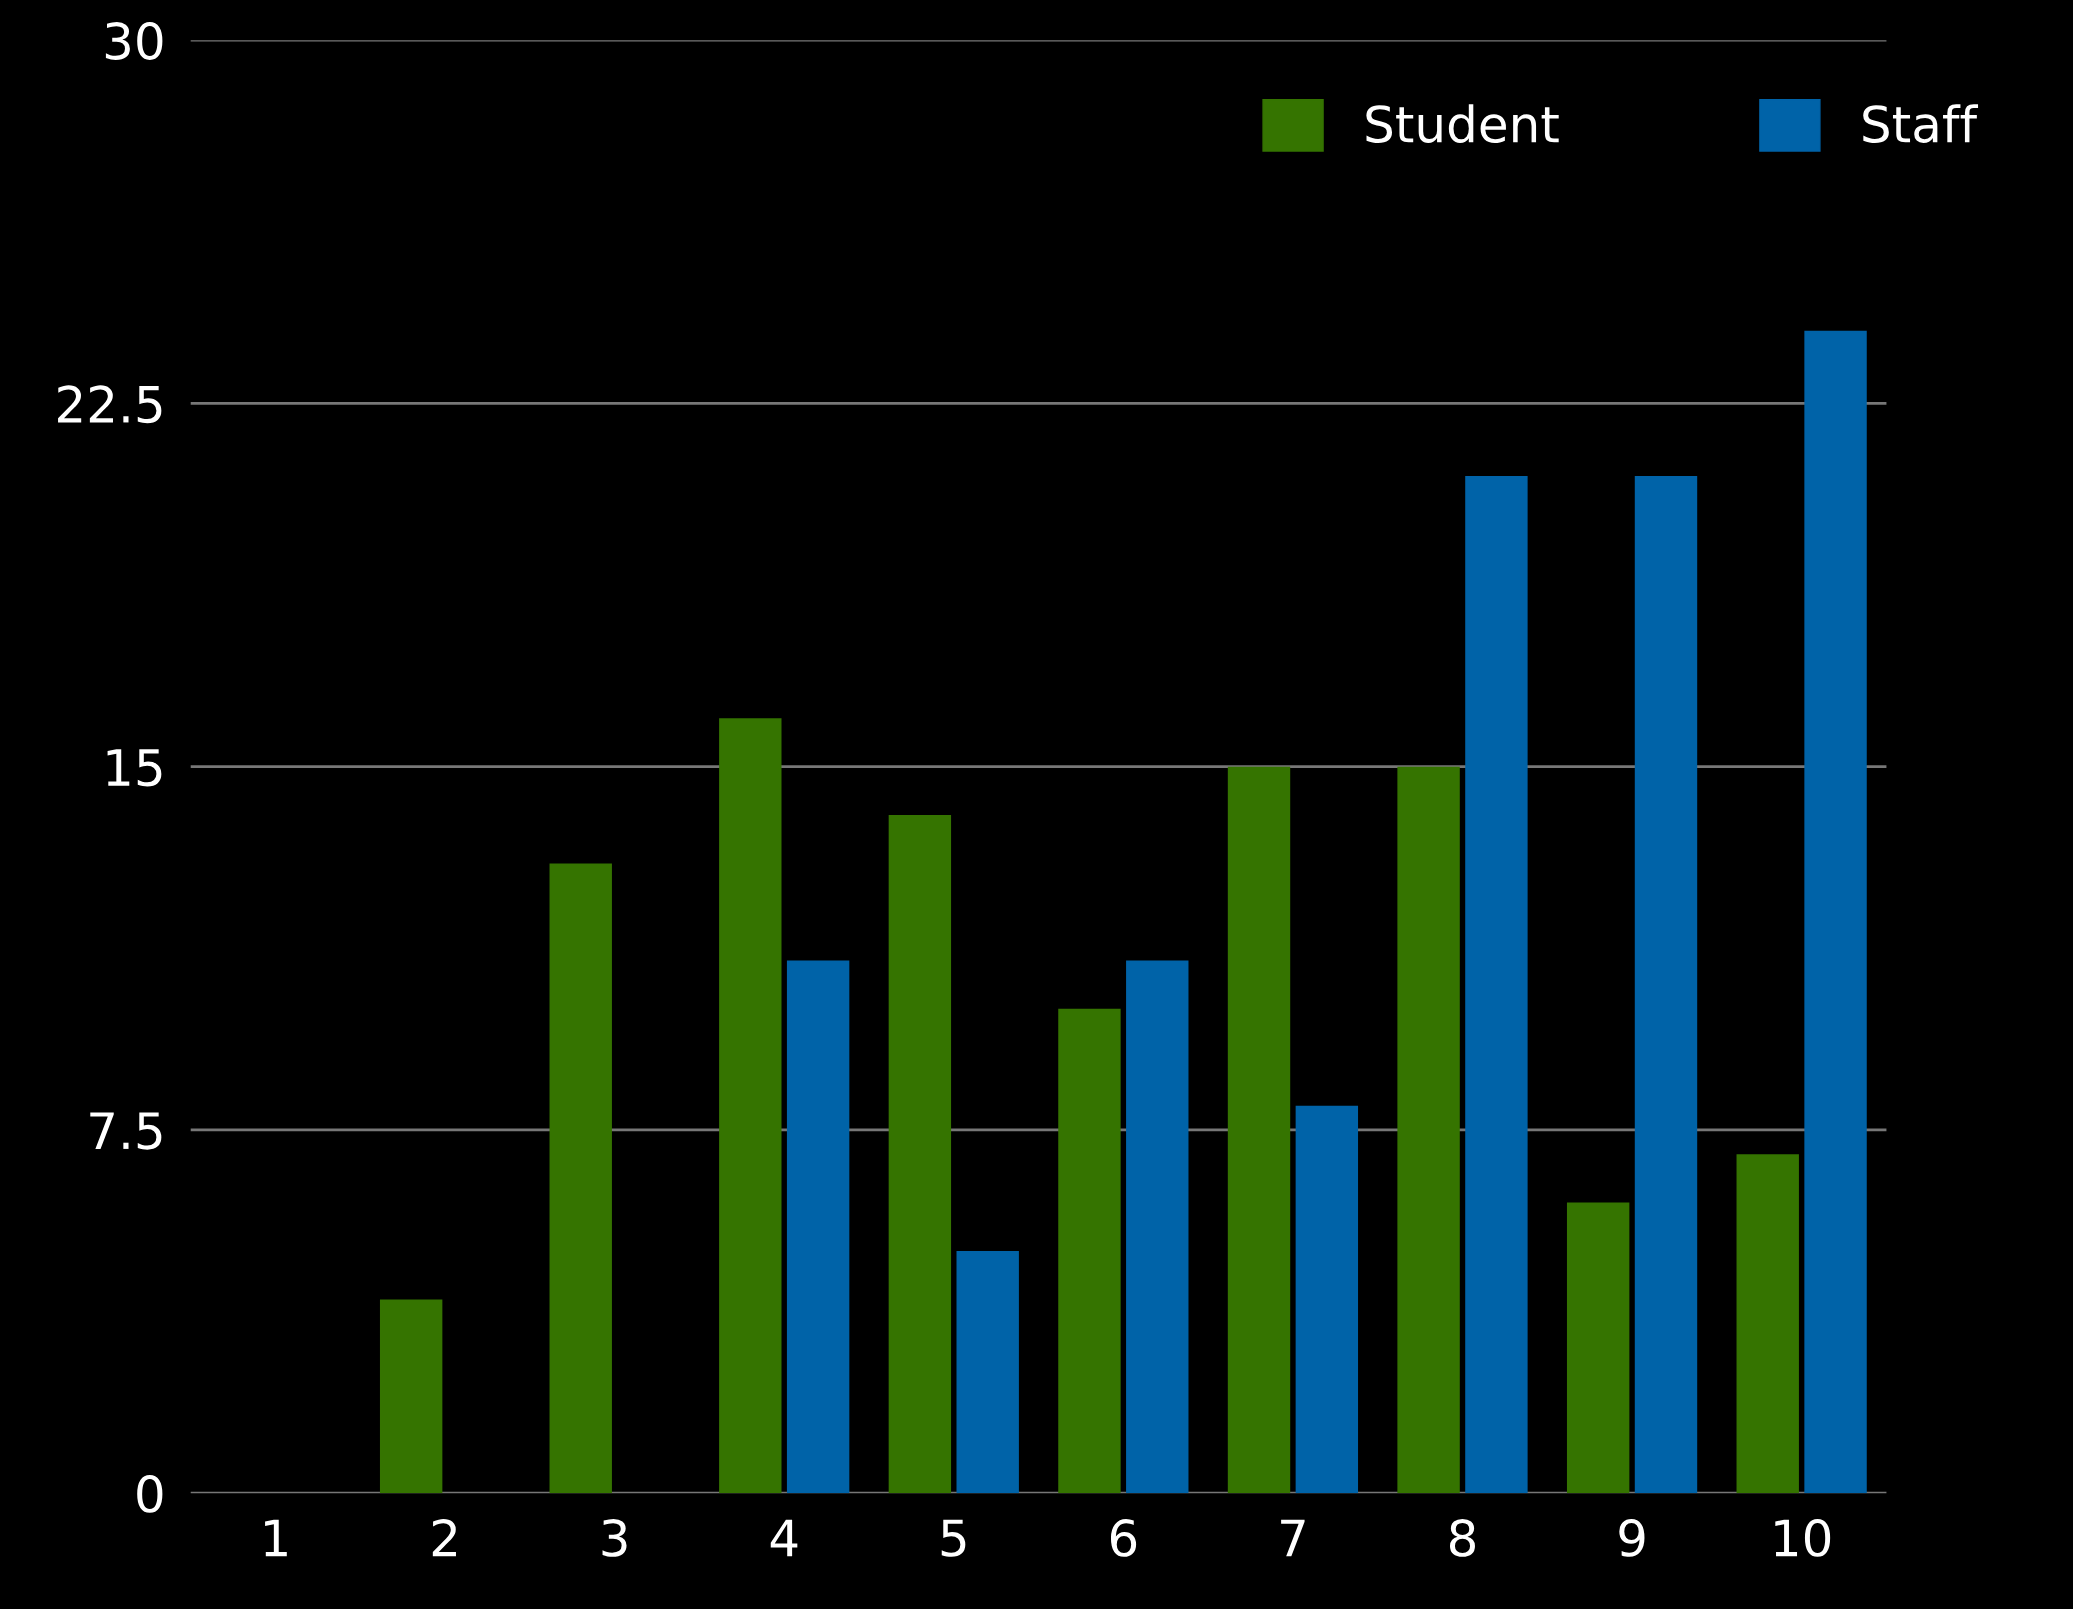 This screenshot has height=1609, width=2073. What do you see at coordinates (784, 1538) in the screenshot?
I see `x-tick-label: 4` at bounding box center [784, 1538].